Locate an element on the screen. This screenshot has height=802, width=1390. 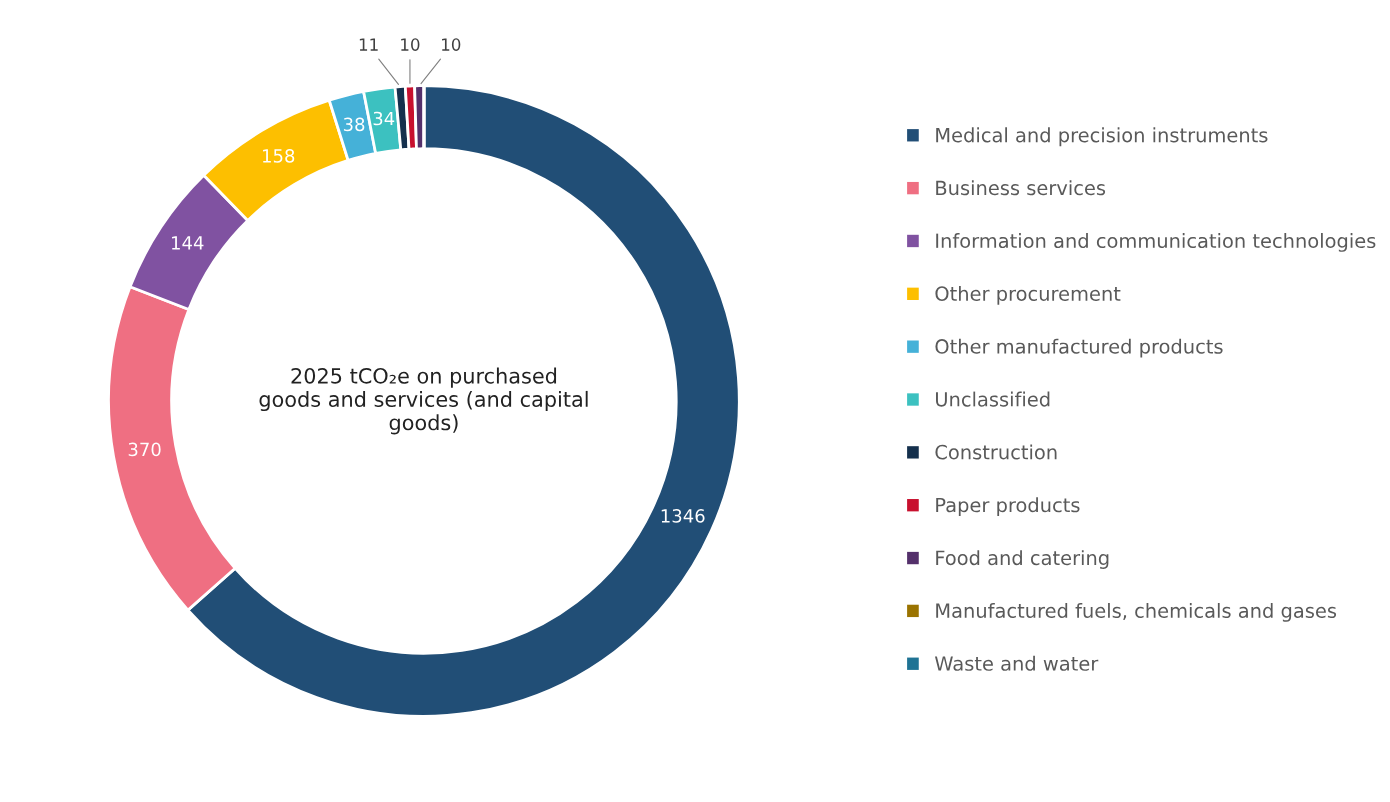
legend-label: Construction is located at coordinates (996, 452).